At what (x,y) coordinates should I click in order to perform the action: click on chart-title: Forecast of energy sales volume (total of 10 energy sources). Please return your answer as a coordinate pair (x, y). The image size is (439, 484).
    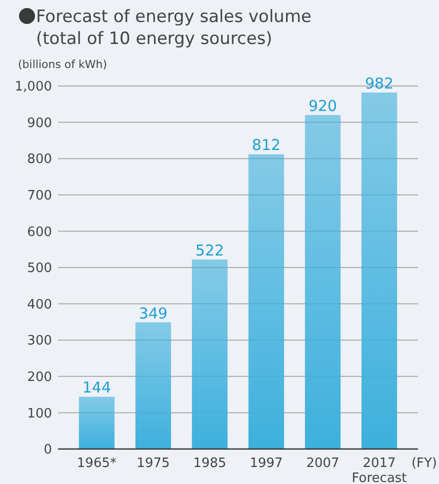
    Looking at the image, I should click on (174, 28).